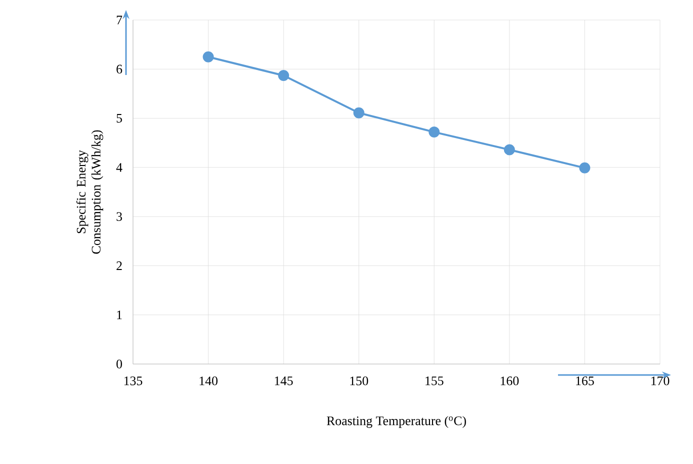 The height and width of the screenshot is (464, 693). Describe the element at coordinates (90, 192) in the screenshot. I see `y-axis-title: Specific Energy Consumption (kWh/kg)` at that location.